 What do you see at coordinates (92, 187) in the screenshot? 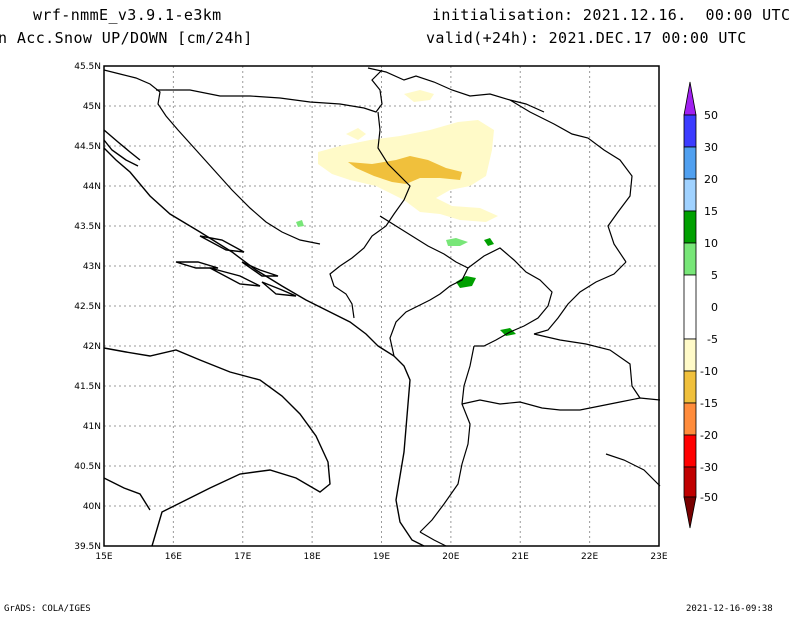
I see `lat-label: 44N` at bounding box center [92, 187].